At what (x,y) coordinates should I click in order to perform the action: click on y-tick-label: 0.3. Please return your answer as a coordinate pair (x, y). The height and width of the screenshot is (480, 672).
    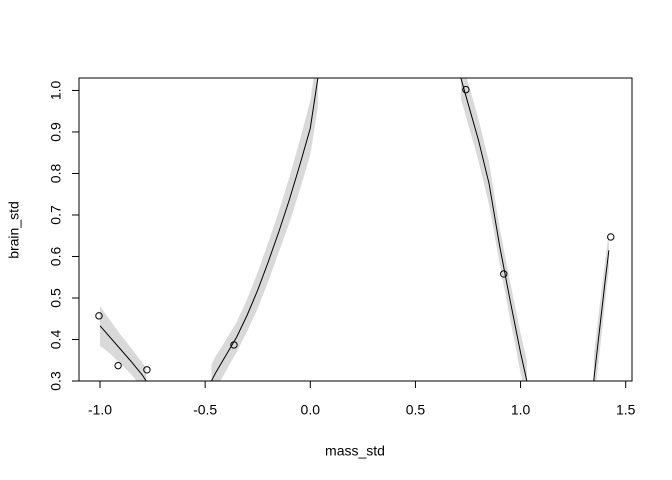
    Looking at the image, I should click on (56, 381).